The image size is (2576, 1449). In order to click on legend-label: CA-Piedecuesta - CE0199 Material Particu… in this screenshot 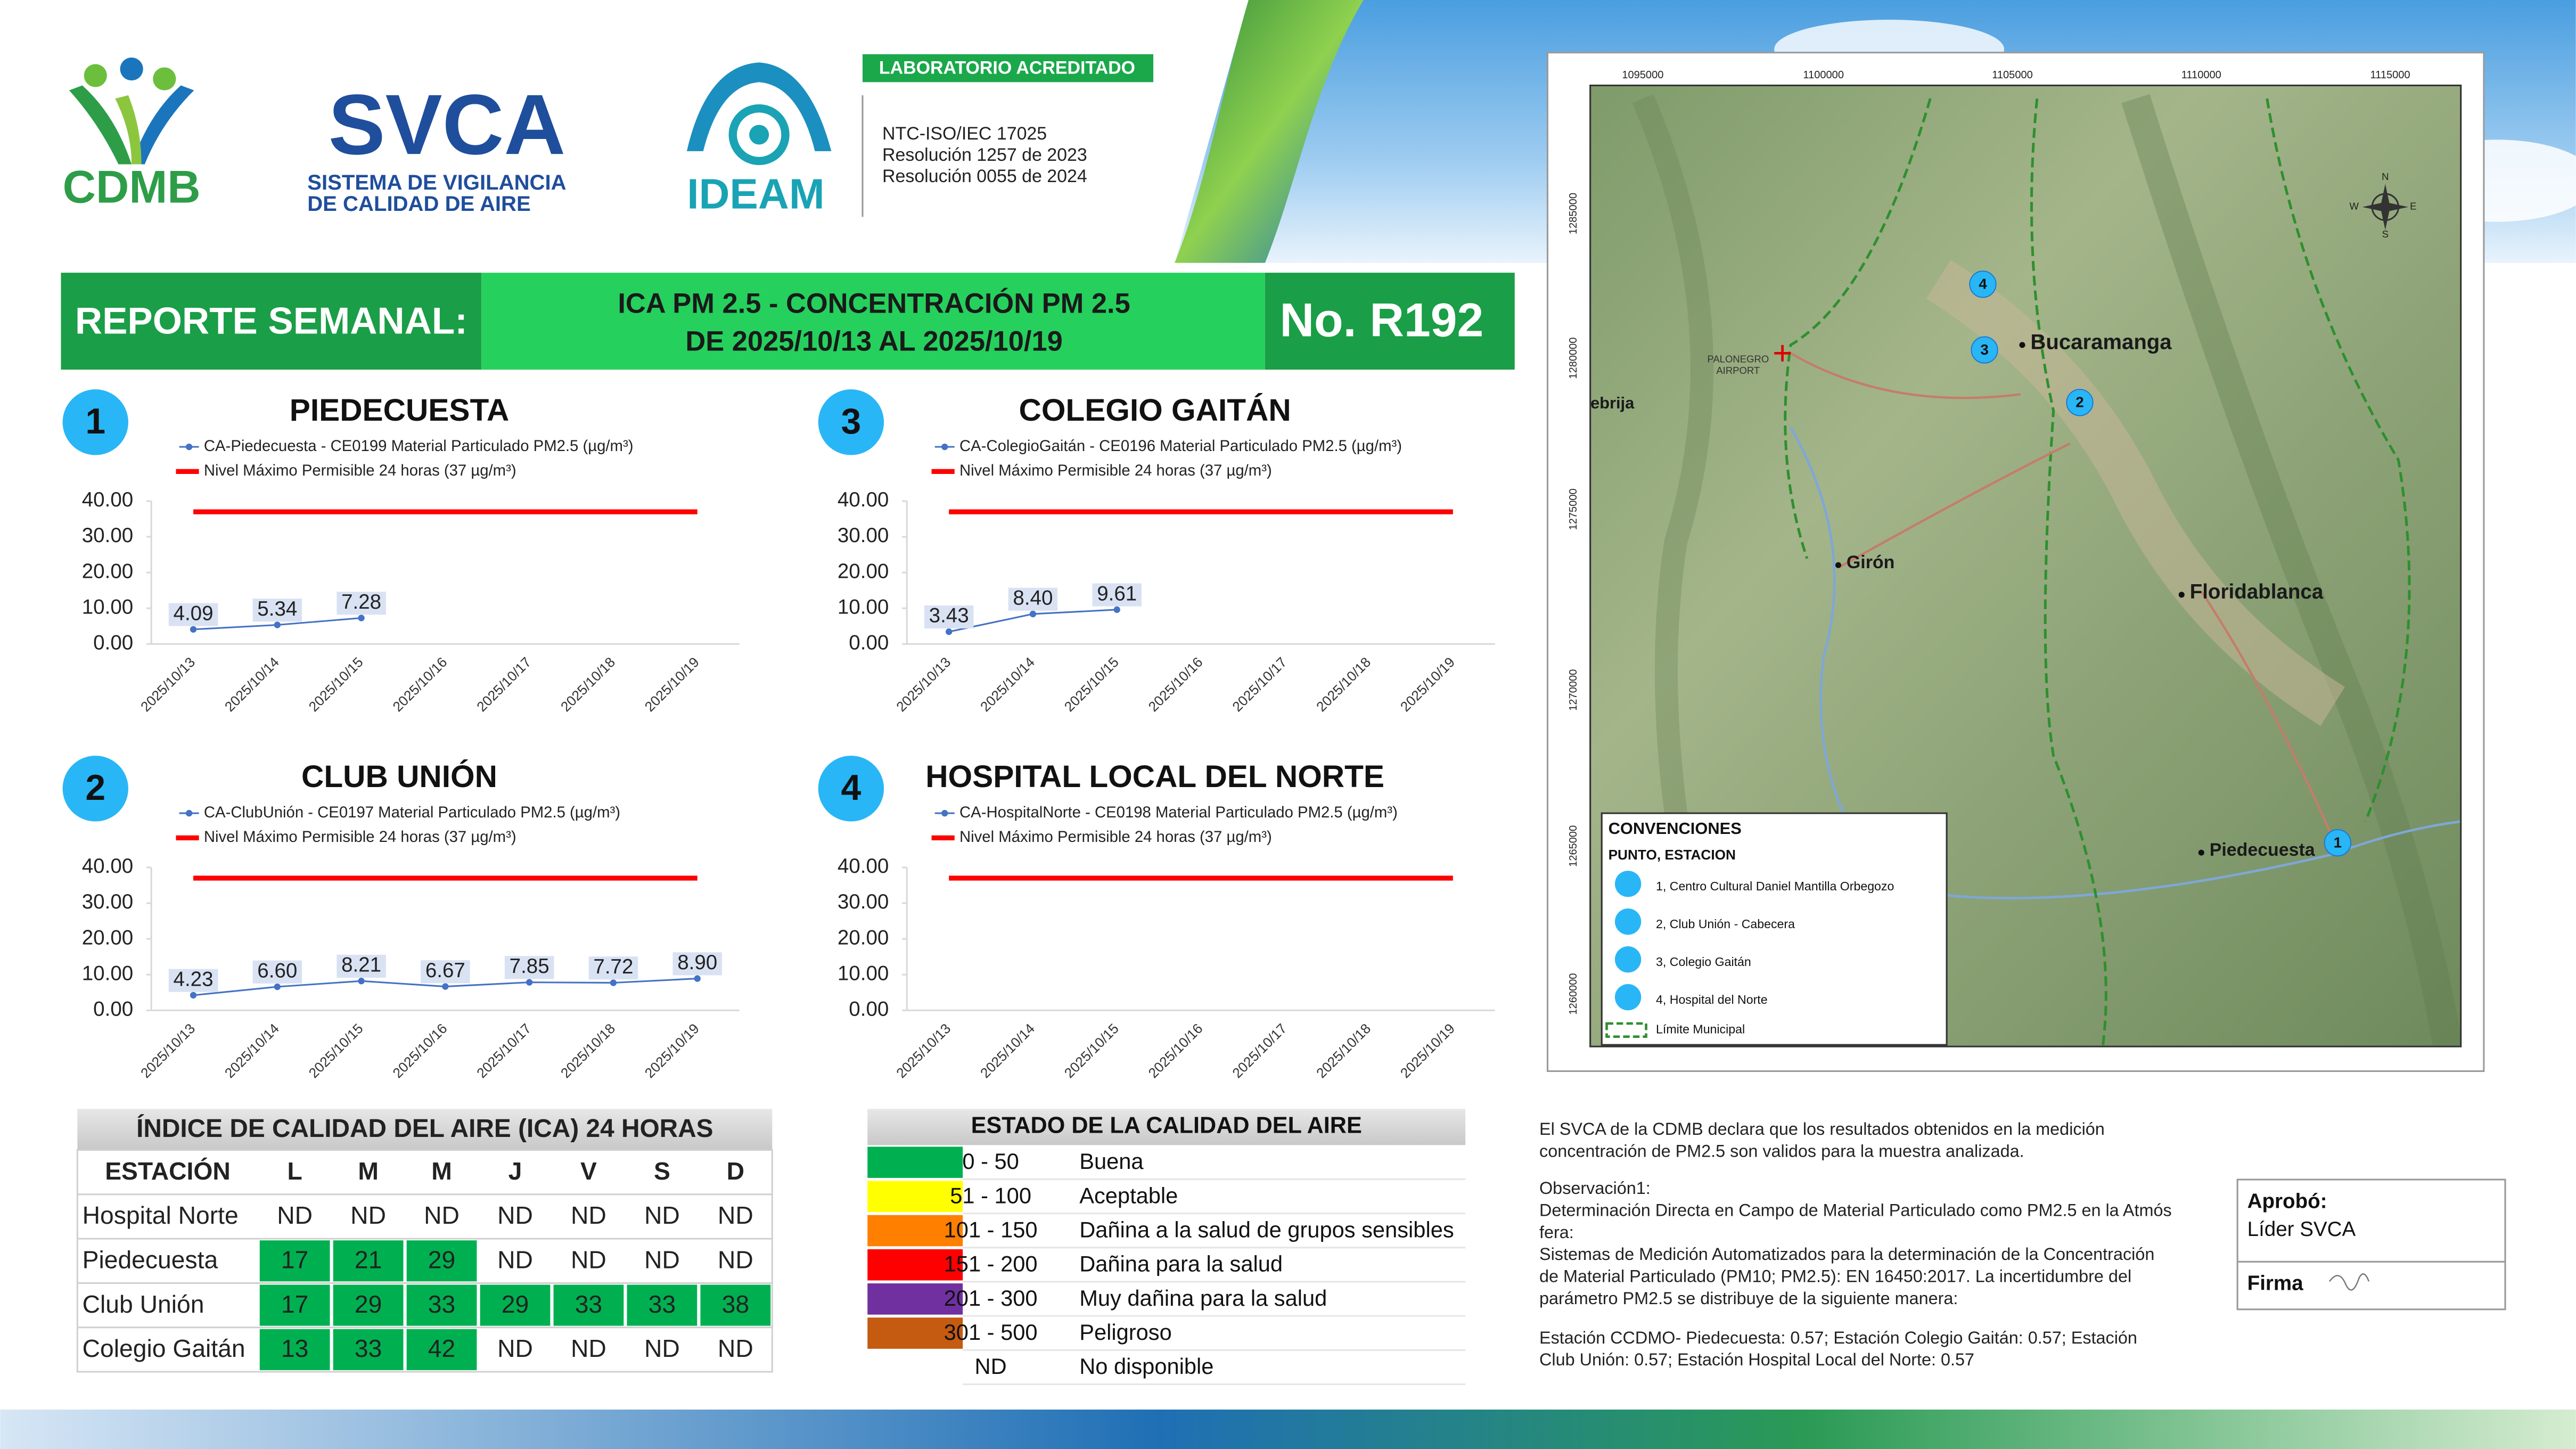, I will do `click(419, 446)`.